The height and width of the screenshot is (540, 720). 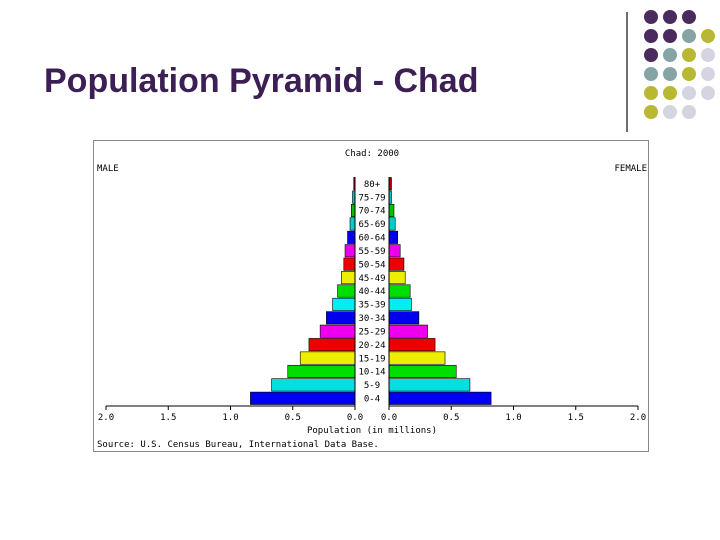 I want to click on x-axis-label: Population (in millions), so click(x=372, y=431).